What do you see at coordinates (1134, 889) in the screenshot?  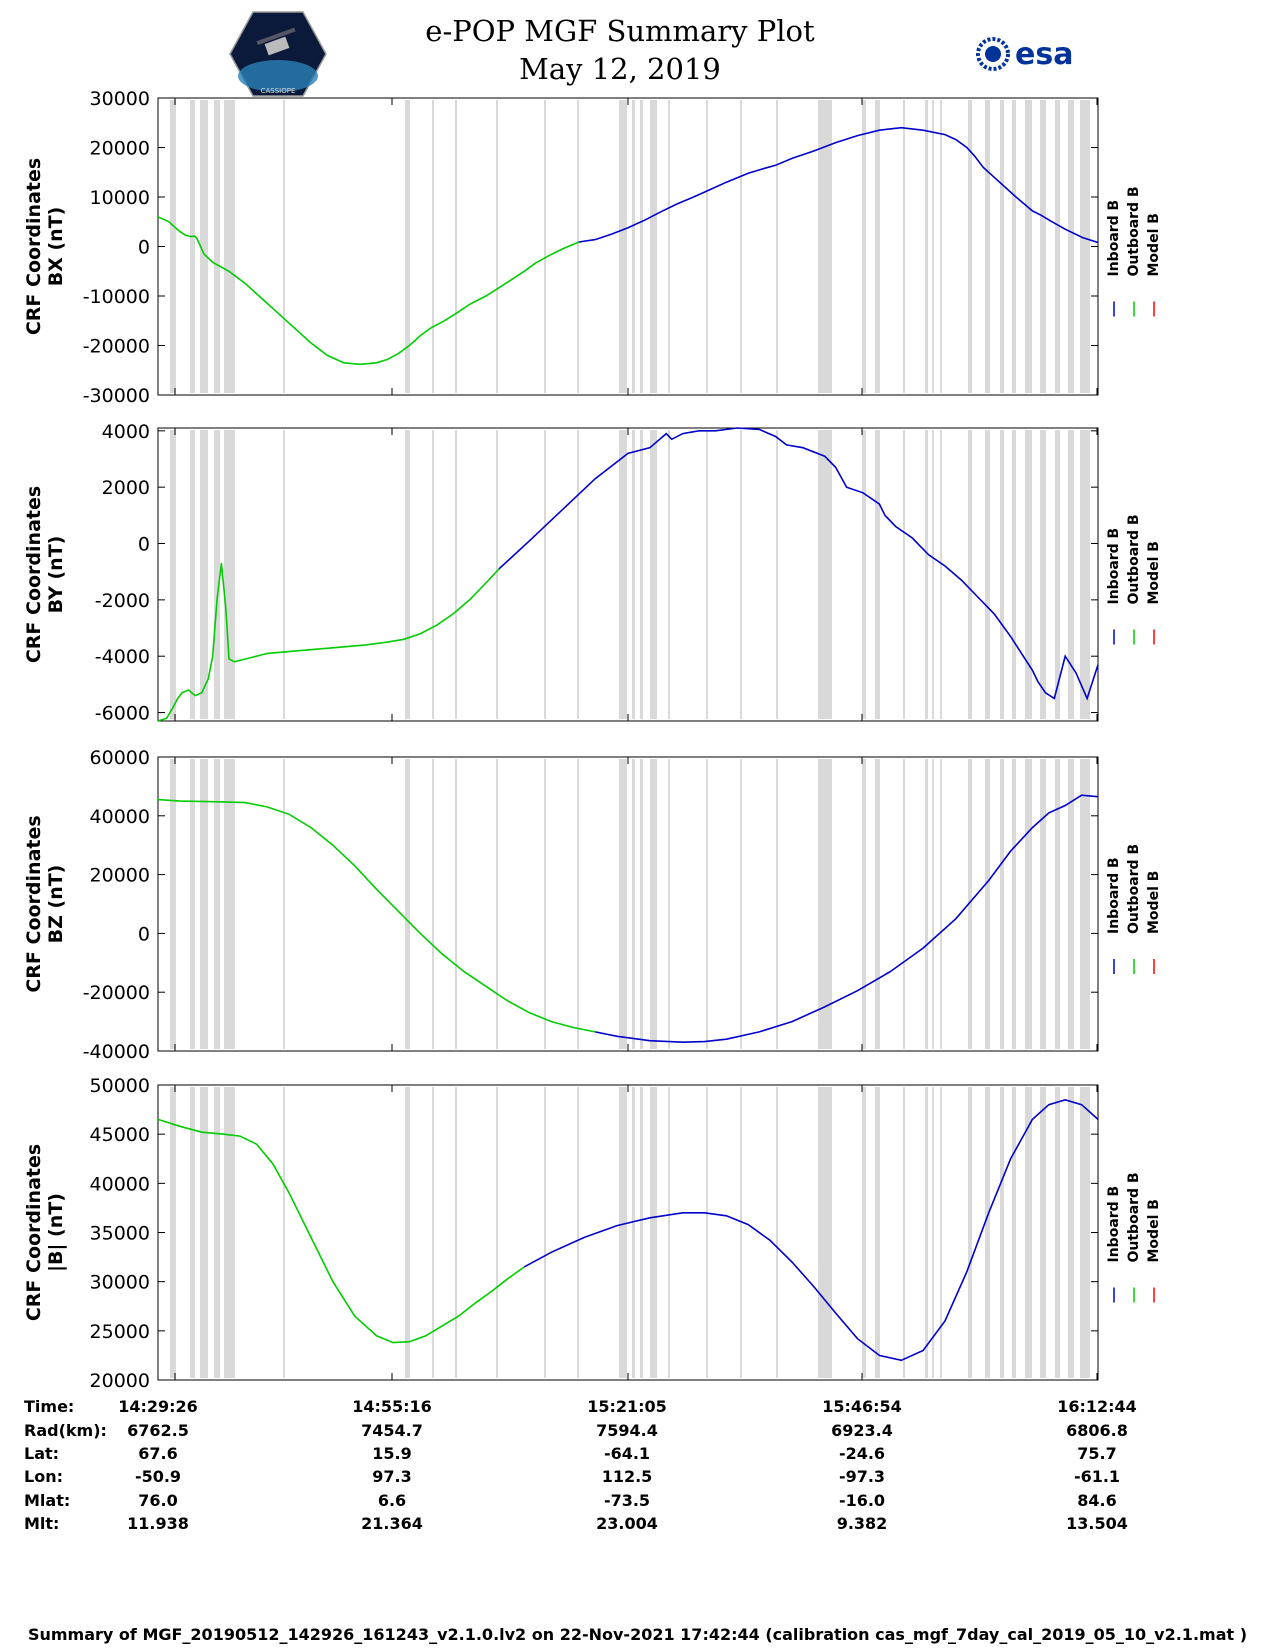 I see `legend-label: Outboard B` at bounding box center [1134, 889].